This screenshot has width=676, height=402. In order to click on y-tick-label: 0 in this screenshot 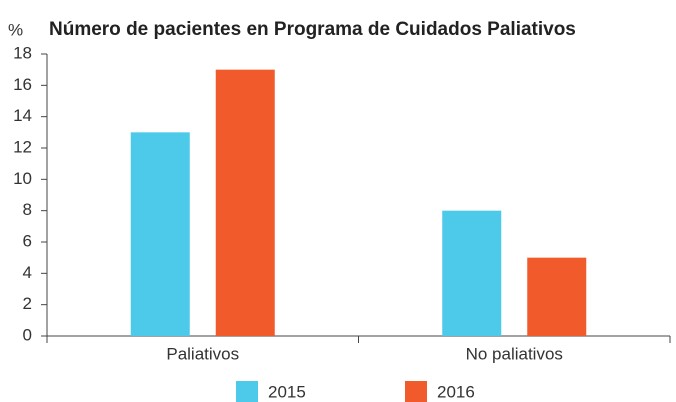, I will do `click(27, 334)`.